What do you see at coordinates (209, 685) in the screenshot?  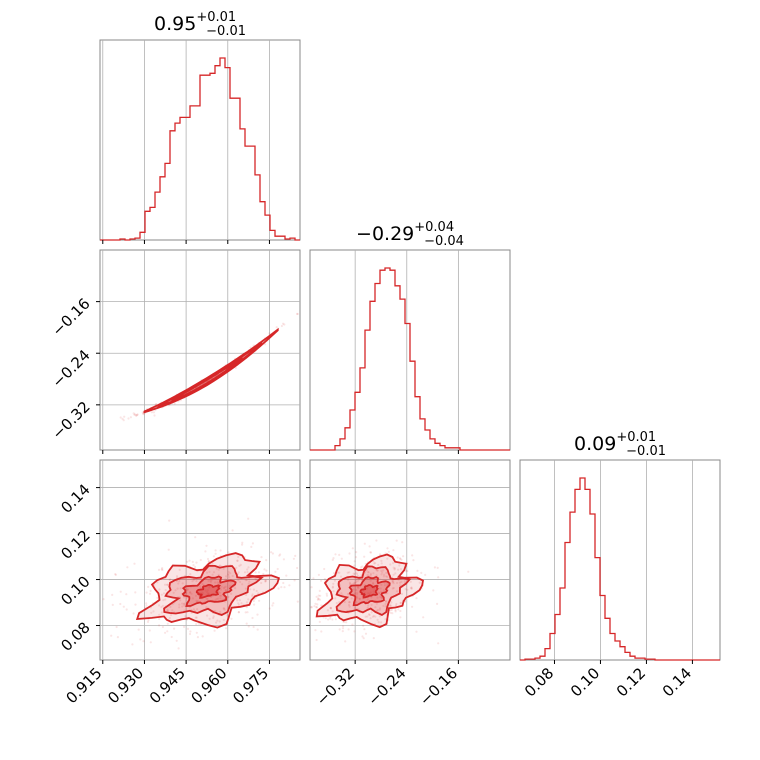 I see `x-tick-label-p0: 0.960` at bounding box center [209, 685].